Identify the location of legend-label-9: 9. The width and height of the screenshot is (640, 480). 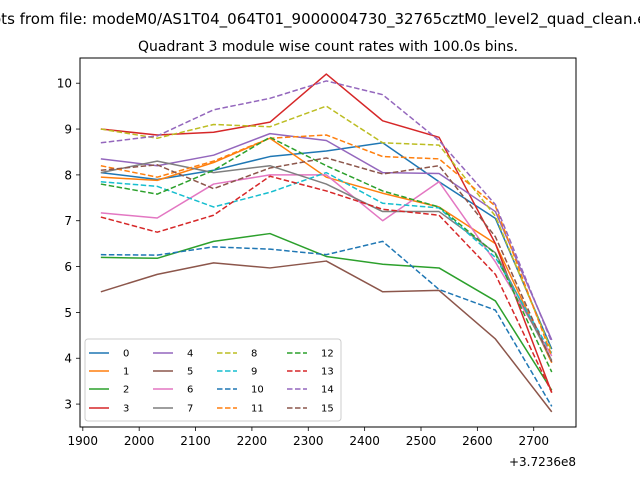
(254, 372).